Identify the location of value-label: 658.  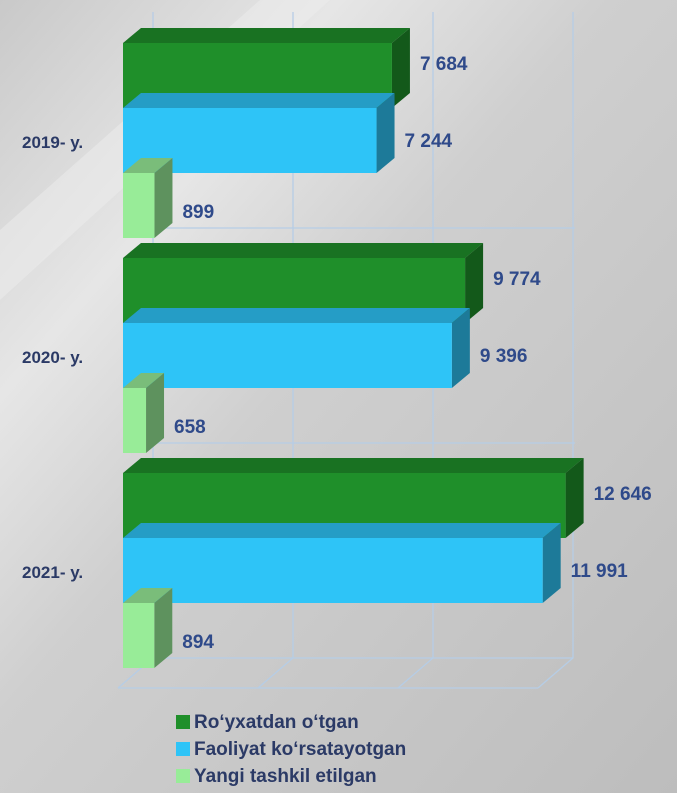
(190, 427).